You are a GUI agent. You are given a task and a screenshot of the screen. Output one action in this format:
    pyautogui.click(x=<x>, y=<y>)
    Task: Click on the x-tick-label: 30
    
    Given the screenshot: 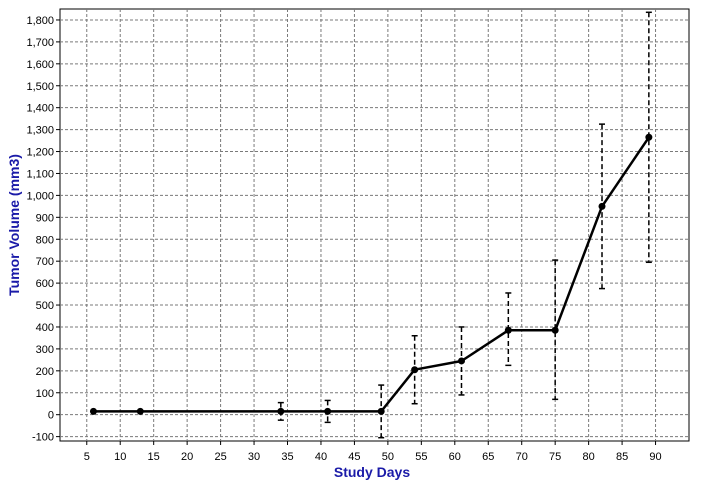 What is the action you would take?
    pyautogui.click(x=254, y=457)
    